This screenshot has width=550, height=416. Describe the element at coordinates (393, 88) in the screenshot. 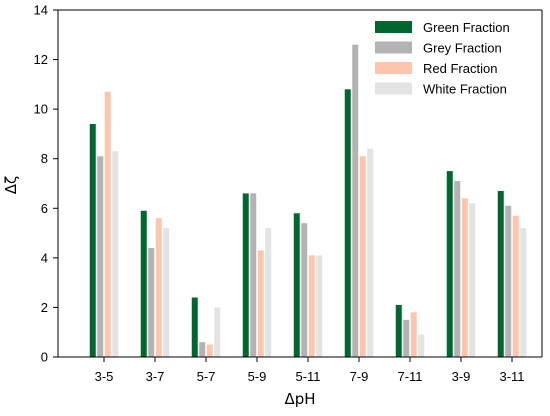

I see `legend-swatch-white-fraction` at that location.